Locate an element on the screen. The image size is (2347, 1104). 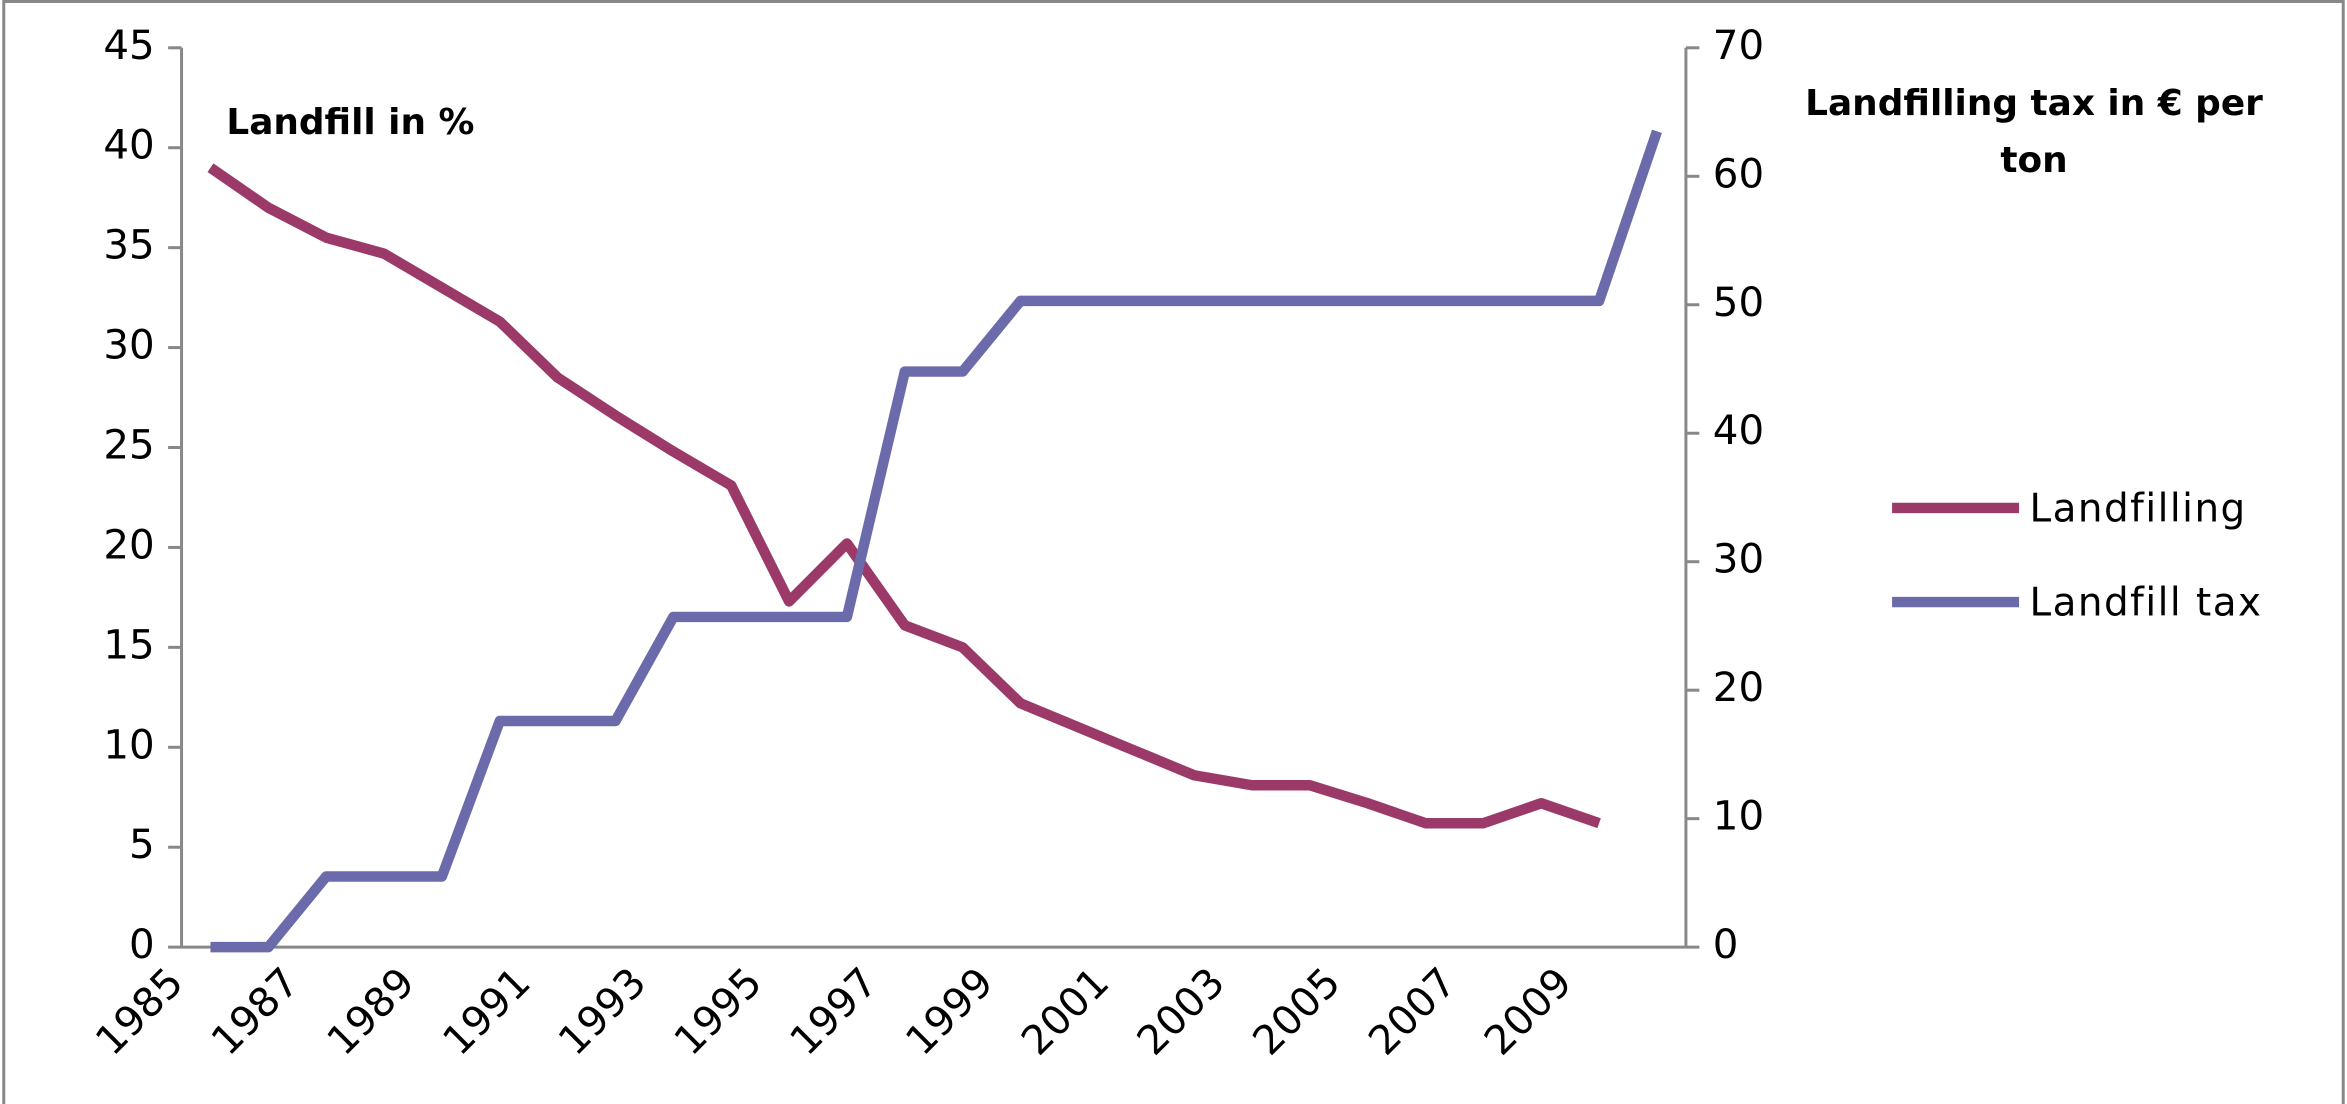
x-tick-label: 2001 is located at coordinates (1065, 1012).